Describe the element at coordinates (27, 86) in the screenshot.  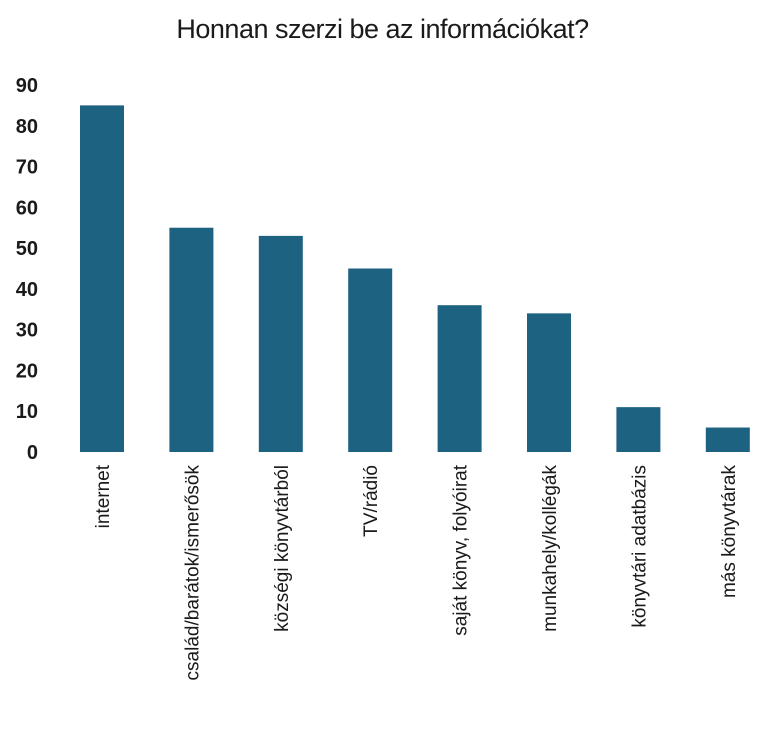
I see `y-tick-label: 90` at that location.